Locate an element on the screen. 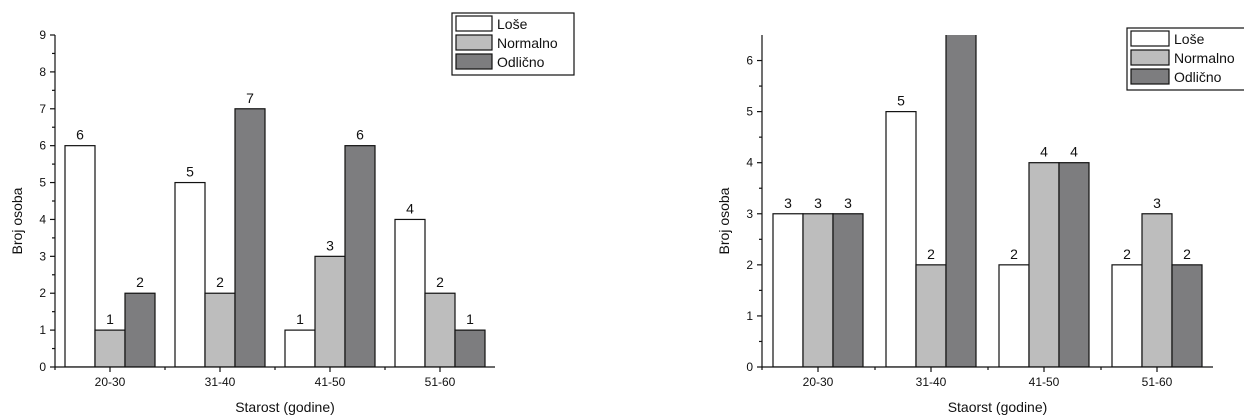 This screenshot has height=416, width=1244. data-label: 7 is located at coordinates (250, 98).